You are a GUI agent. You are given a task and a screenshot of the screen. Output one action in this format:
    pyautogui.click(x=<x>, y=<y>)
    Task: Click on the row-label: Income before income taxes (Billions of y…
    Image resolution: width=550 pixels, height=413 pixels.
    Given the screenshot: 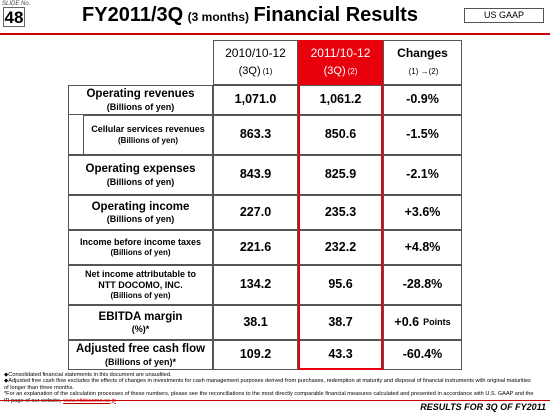 What is the action you would take?
    pyautogui.click(x=140, y=247)
    